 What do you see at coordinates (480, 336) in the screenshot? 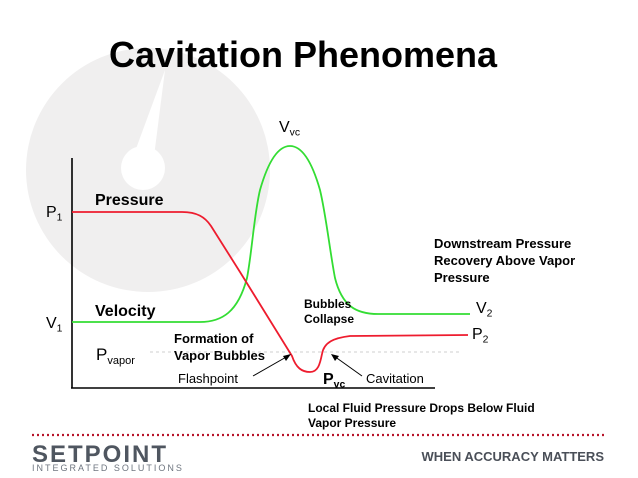
I see `p2-label: P2` at bounding box center [480, 336].